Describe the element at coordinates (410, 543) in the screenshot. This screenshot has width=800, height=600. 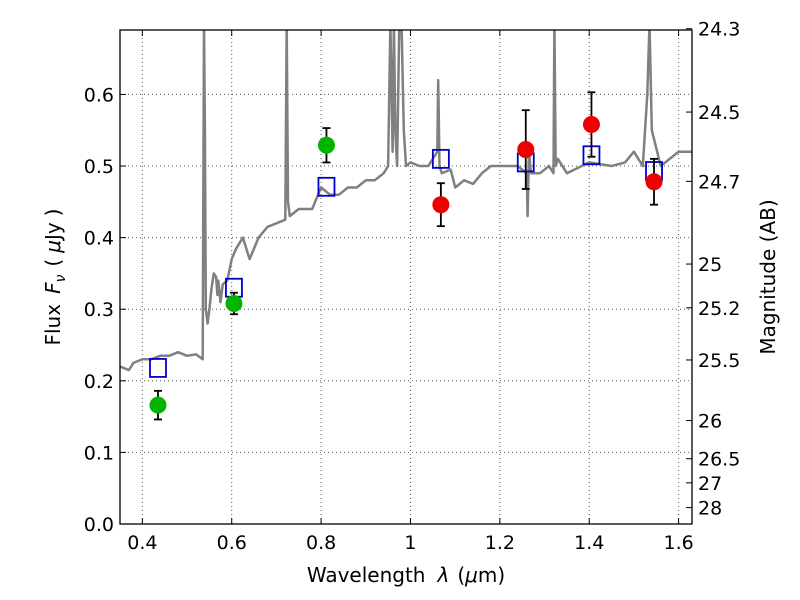
I see `x-tick-label: 1` at that location.